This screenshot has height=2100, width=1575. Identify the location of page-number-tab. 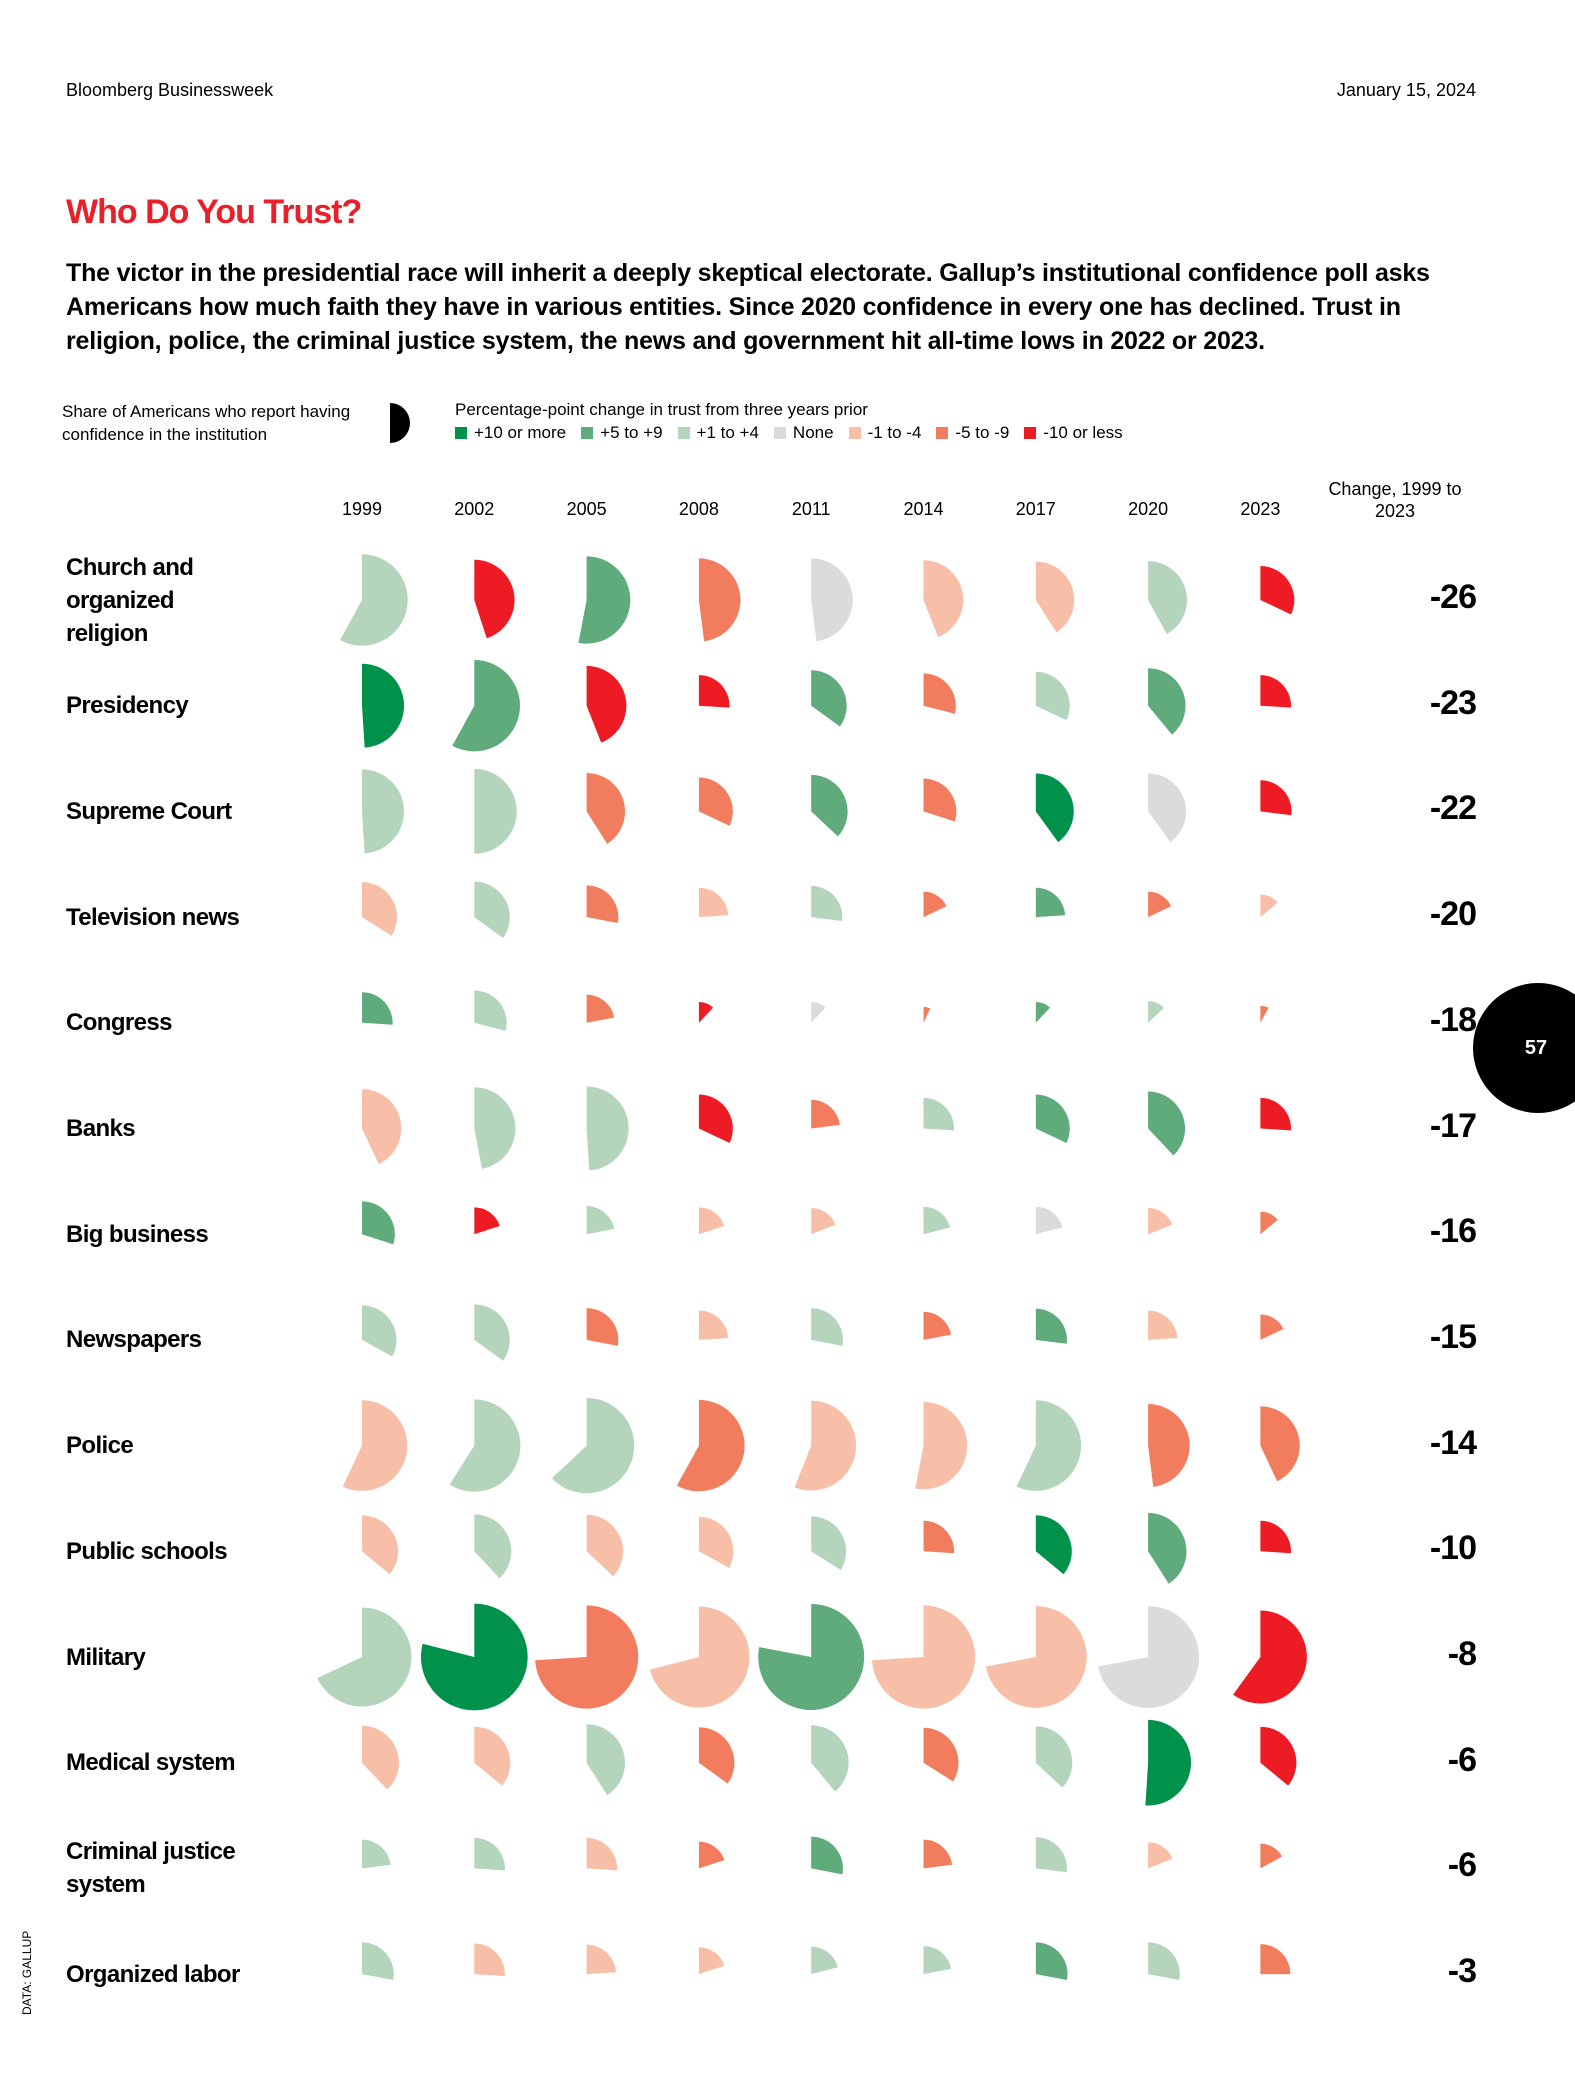
(1524, 1048).